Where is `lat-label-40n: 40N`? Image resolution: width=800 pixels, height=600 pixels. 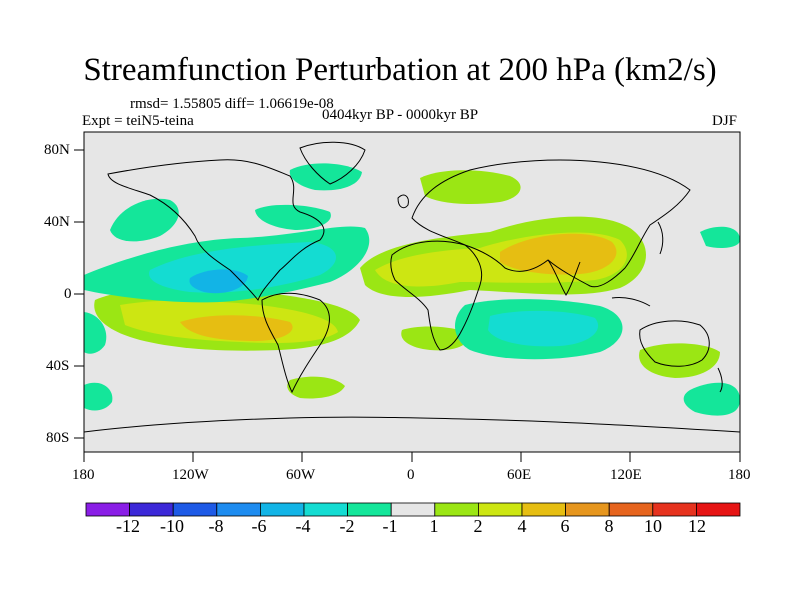 lat-label-40n: 40N is located at coordinates (57, 222).